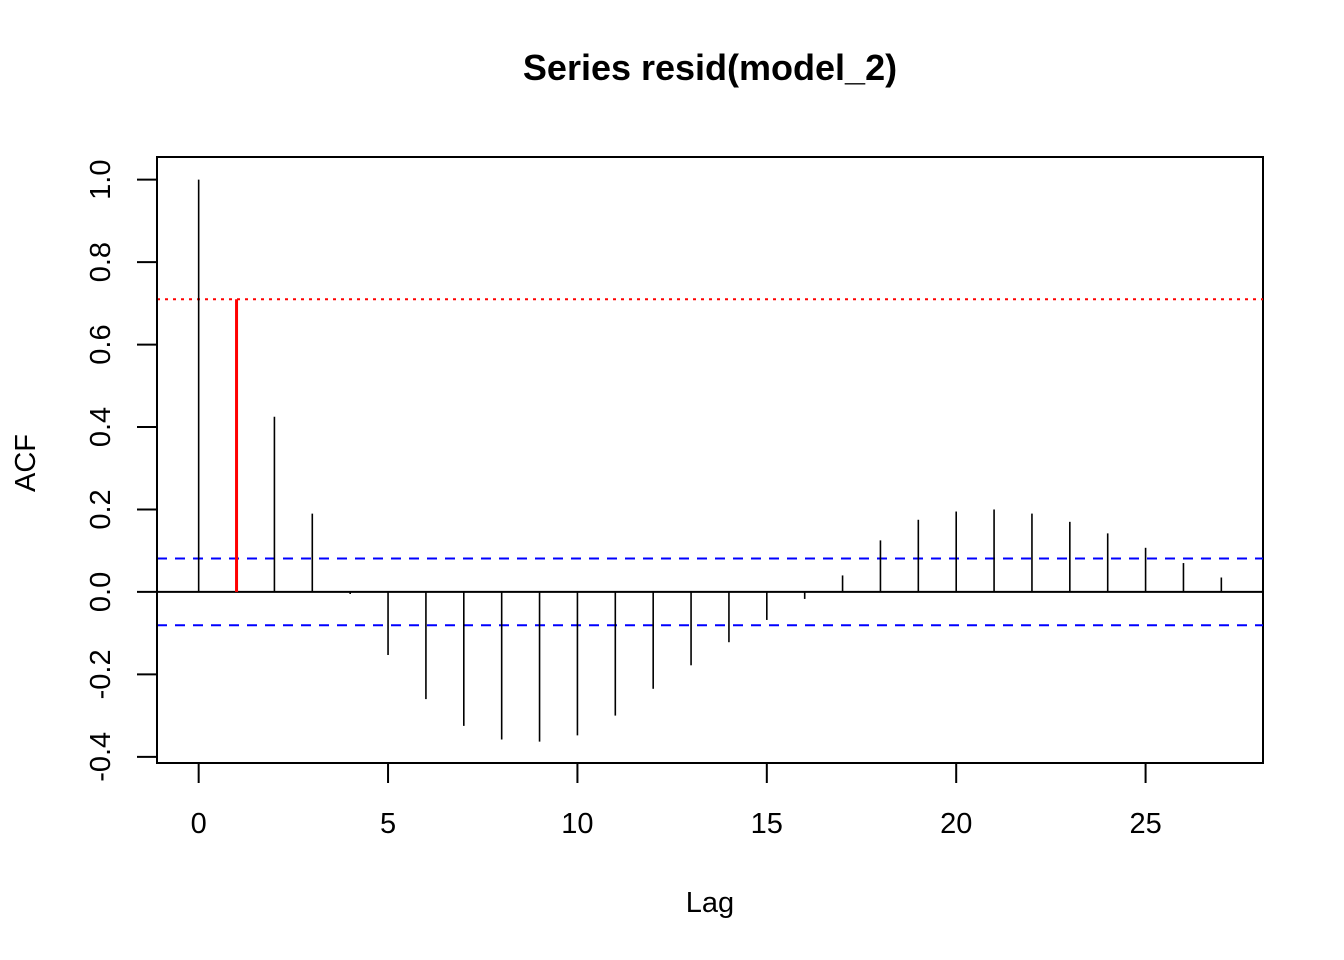  I want to click on y-tick-label: 1.0, so click(101, 180).